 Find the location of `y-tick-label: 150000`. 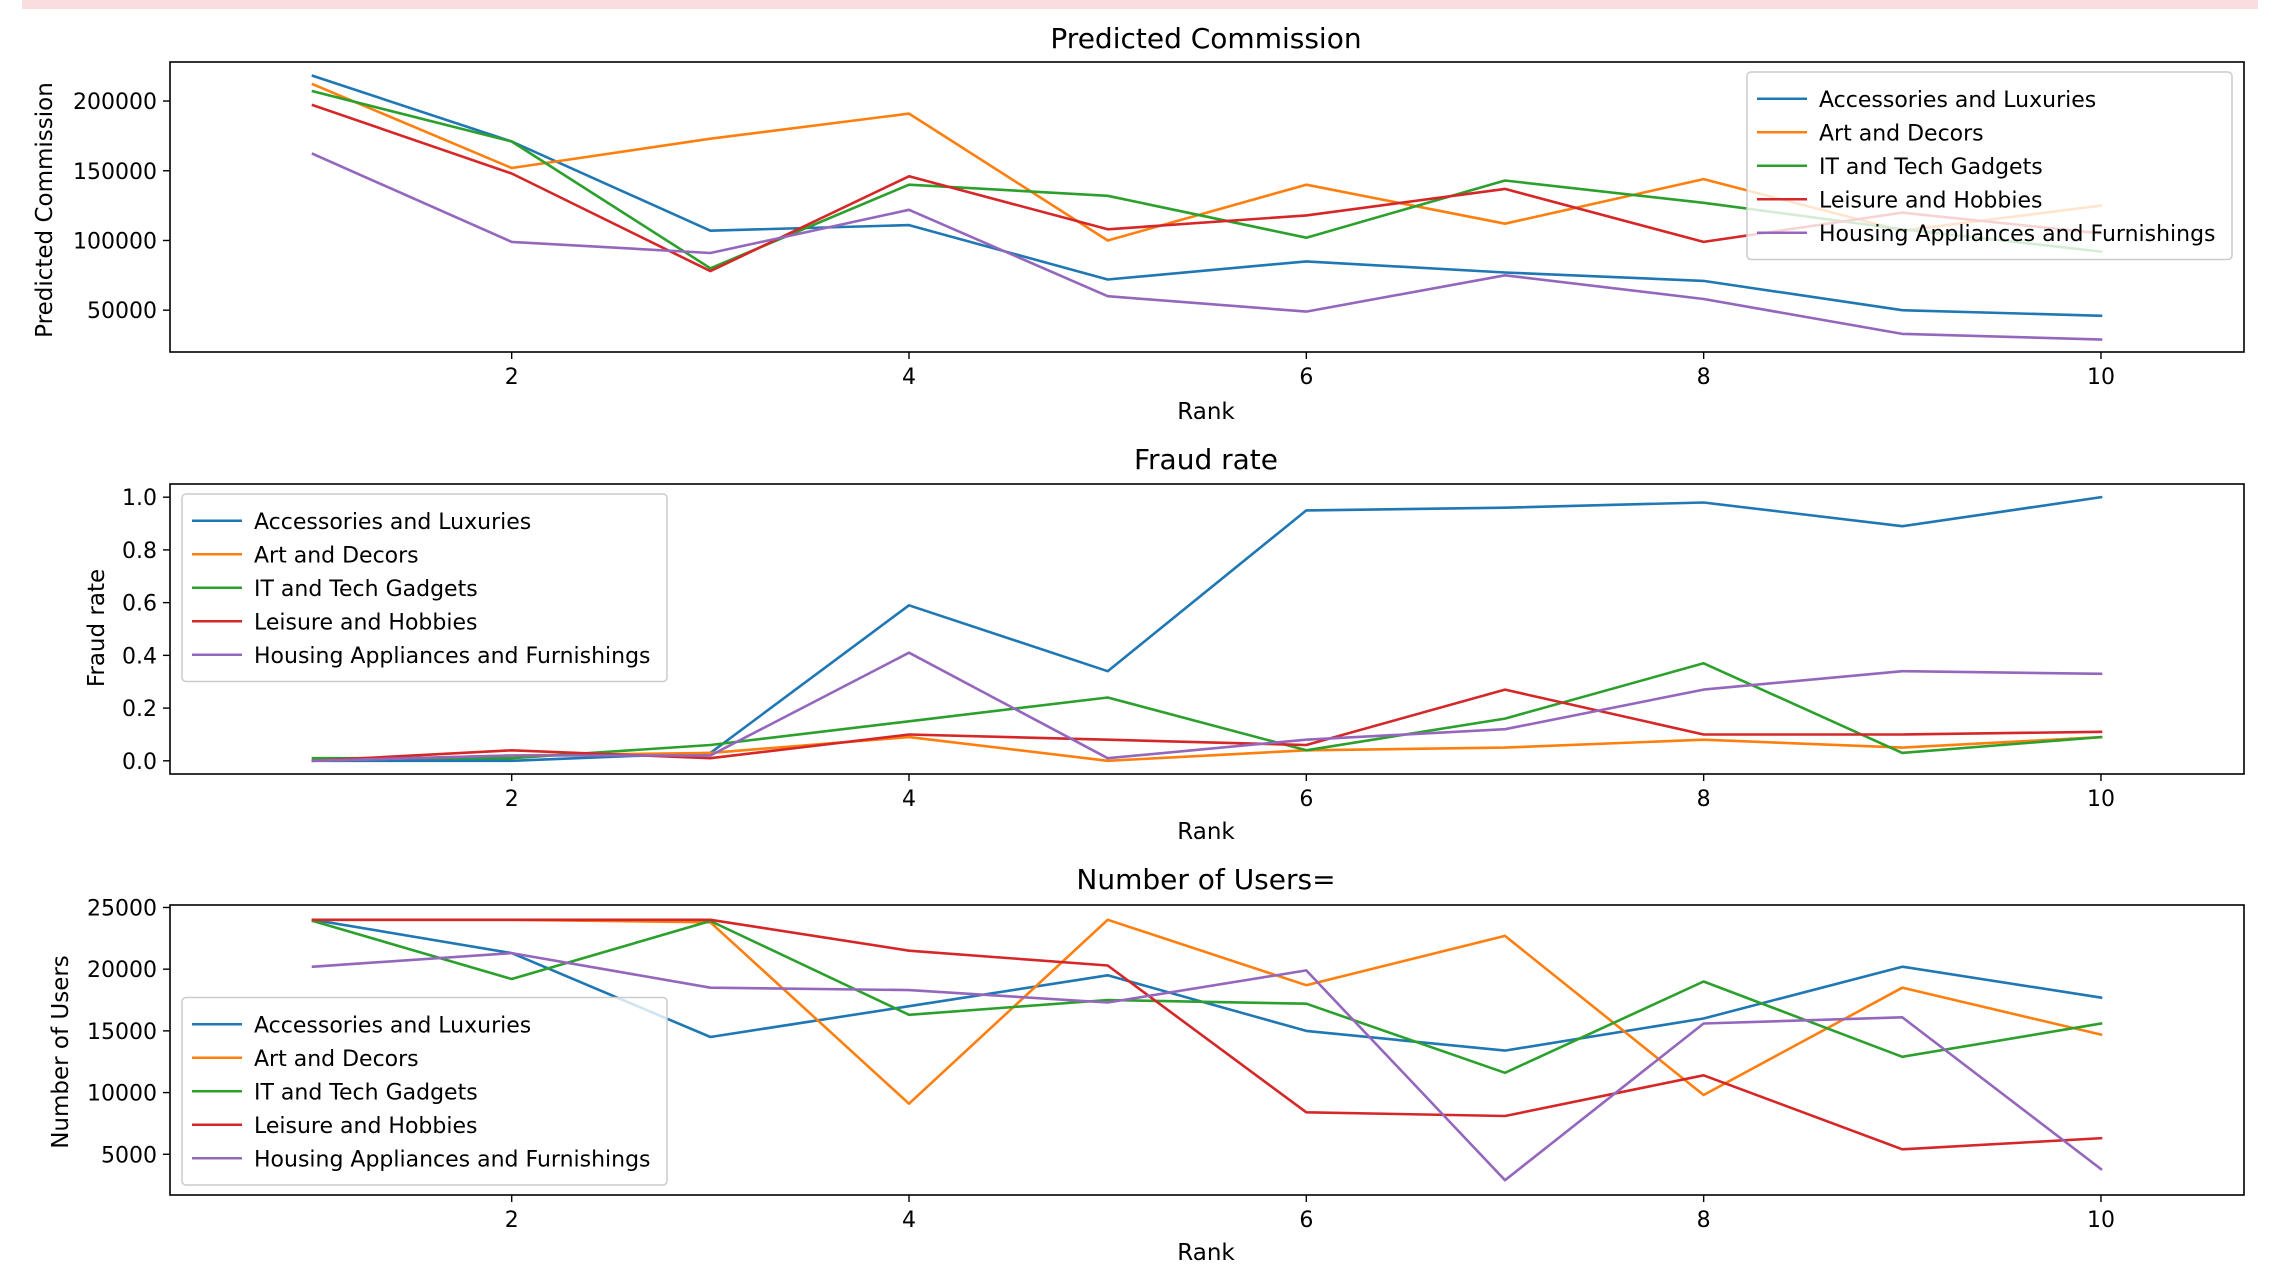

y-tick-label: 150000 is located at coordinates (115, 172).